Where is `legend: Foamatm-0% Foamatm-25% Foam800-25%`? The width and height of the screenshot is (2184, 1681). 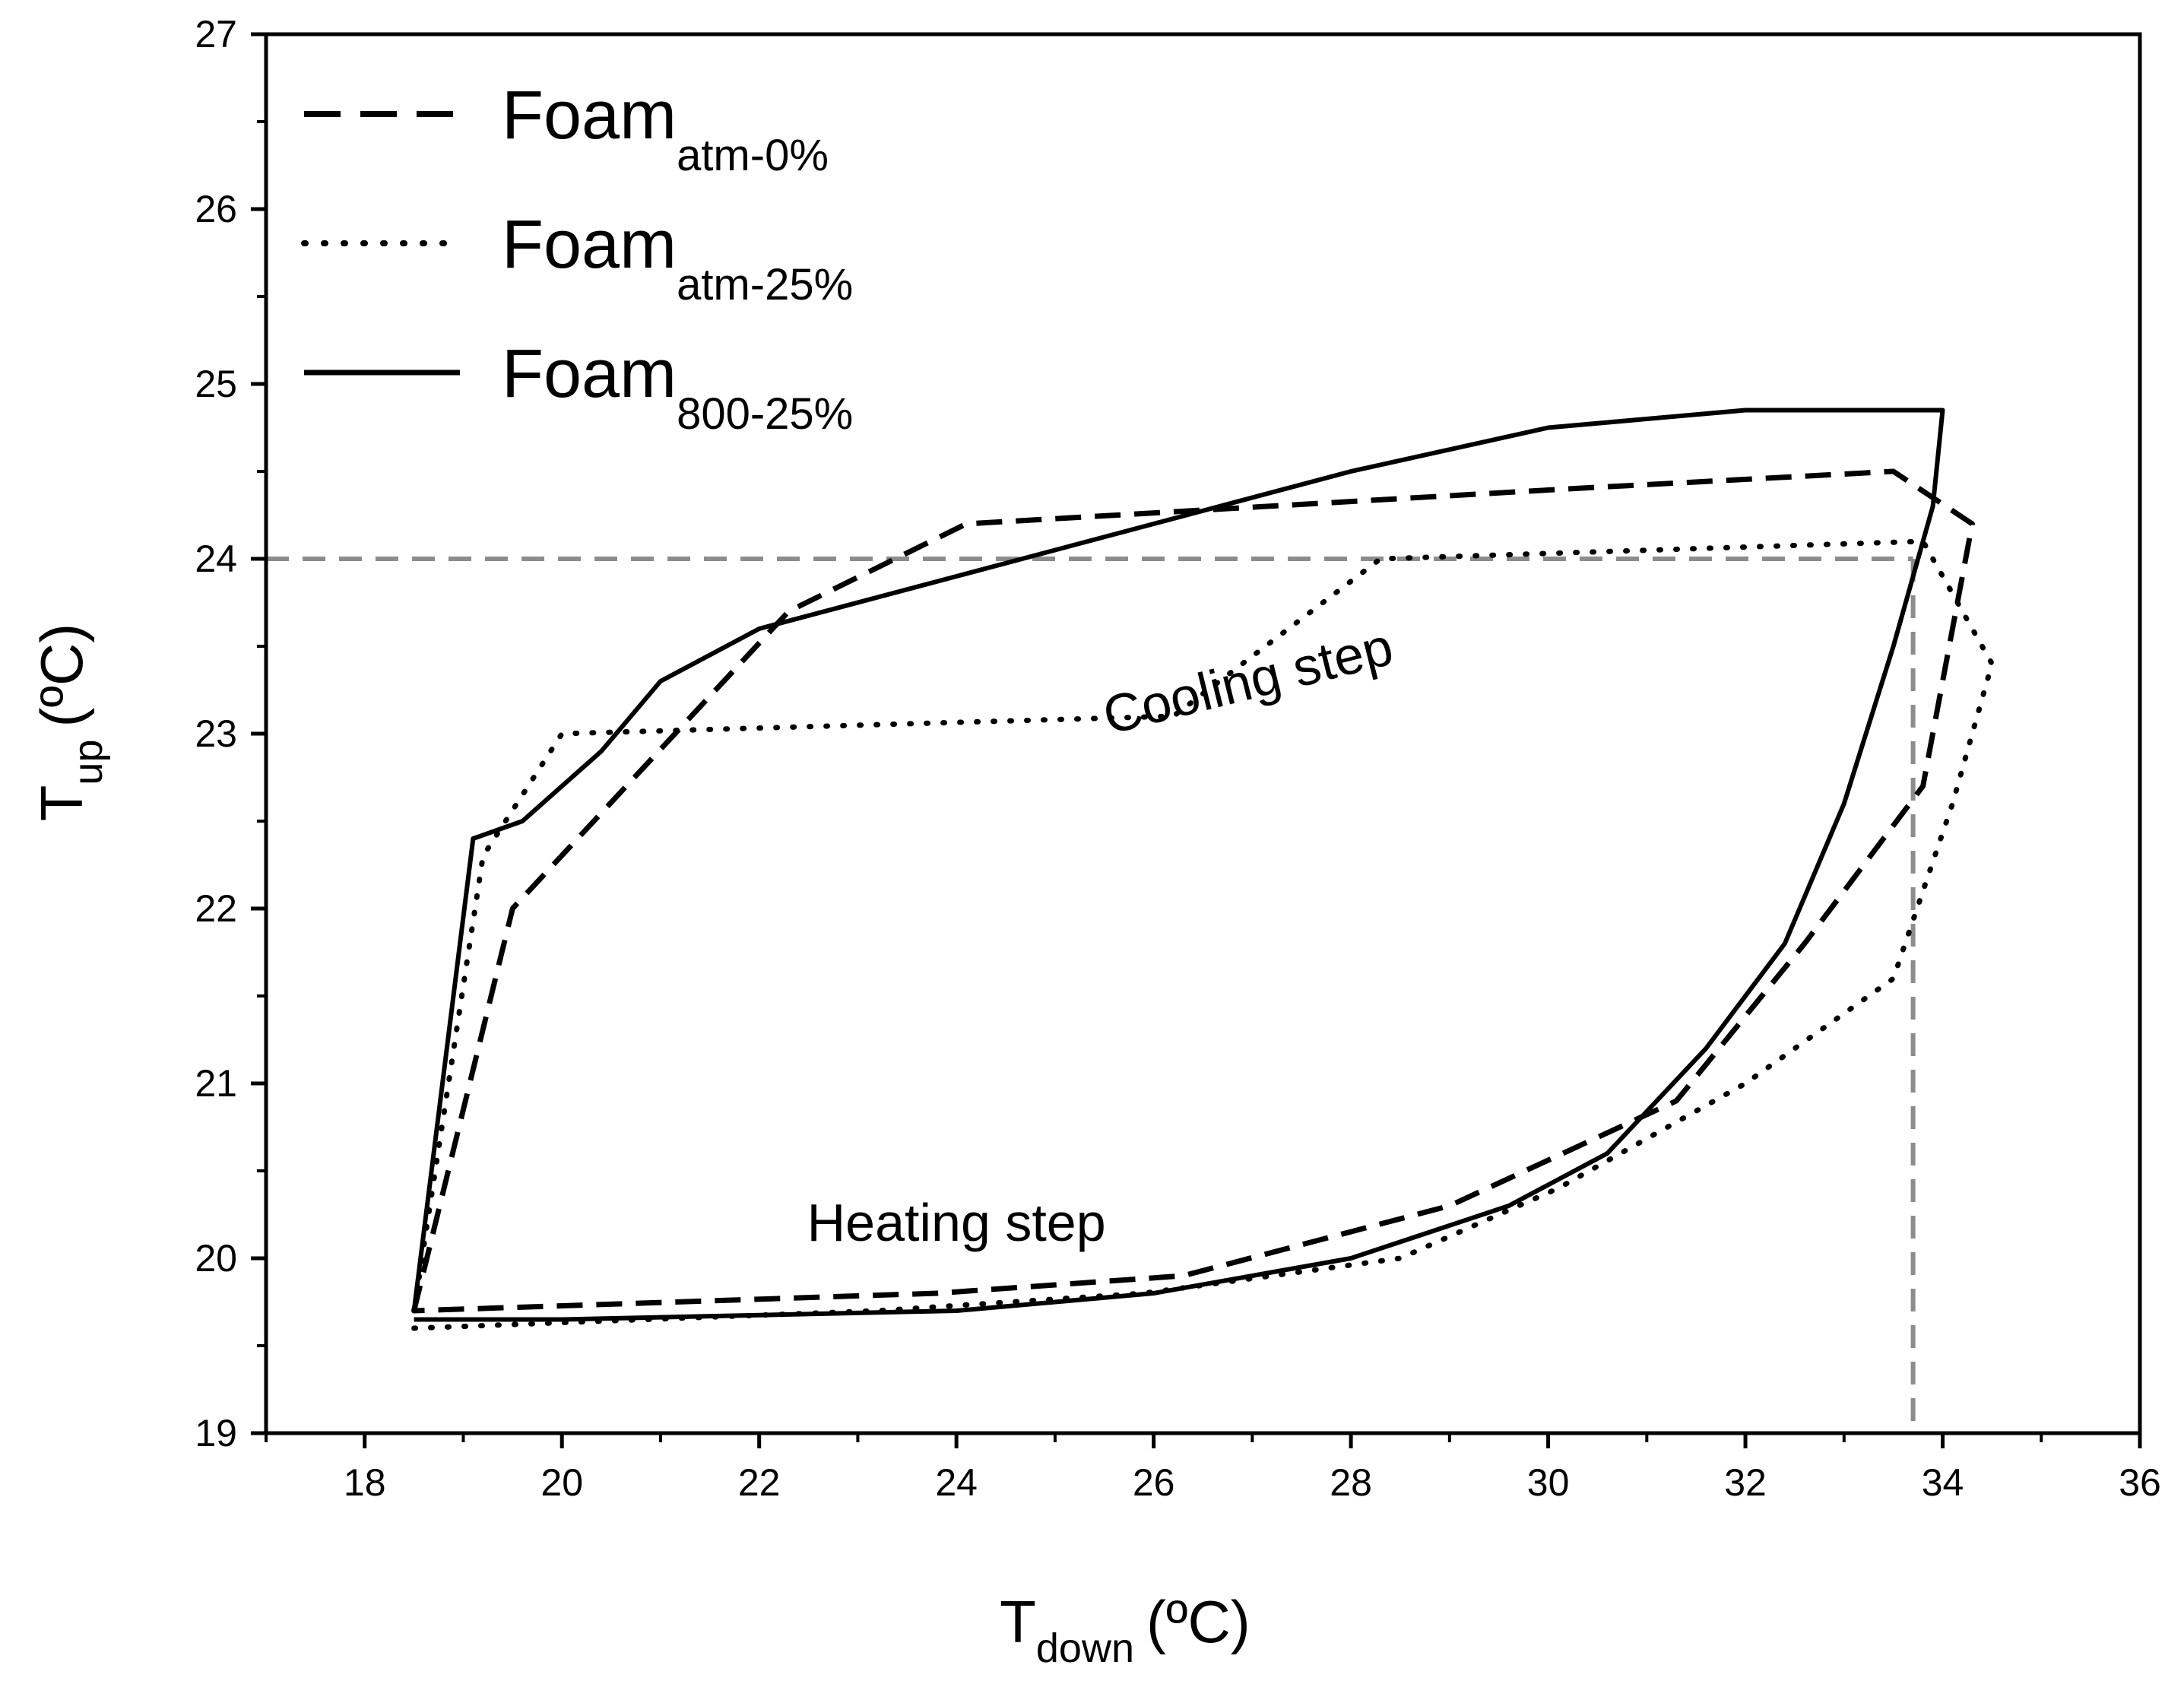
legend: Foamatm-0% Foamatm-25% Foam800-25% is located at coordinates (577, 258).